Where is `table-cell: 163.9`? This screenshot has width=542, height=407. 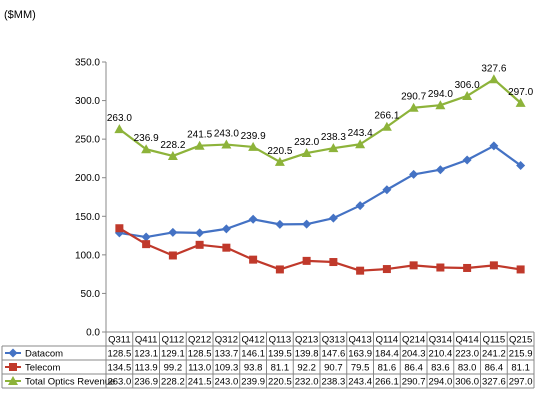 table-cell: 163.9 is located at coordinates (360, 354).